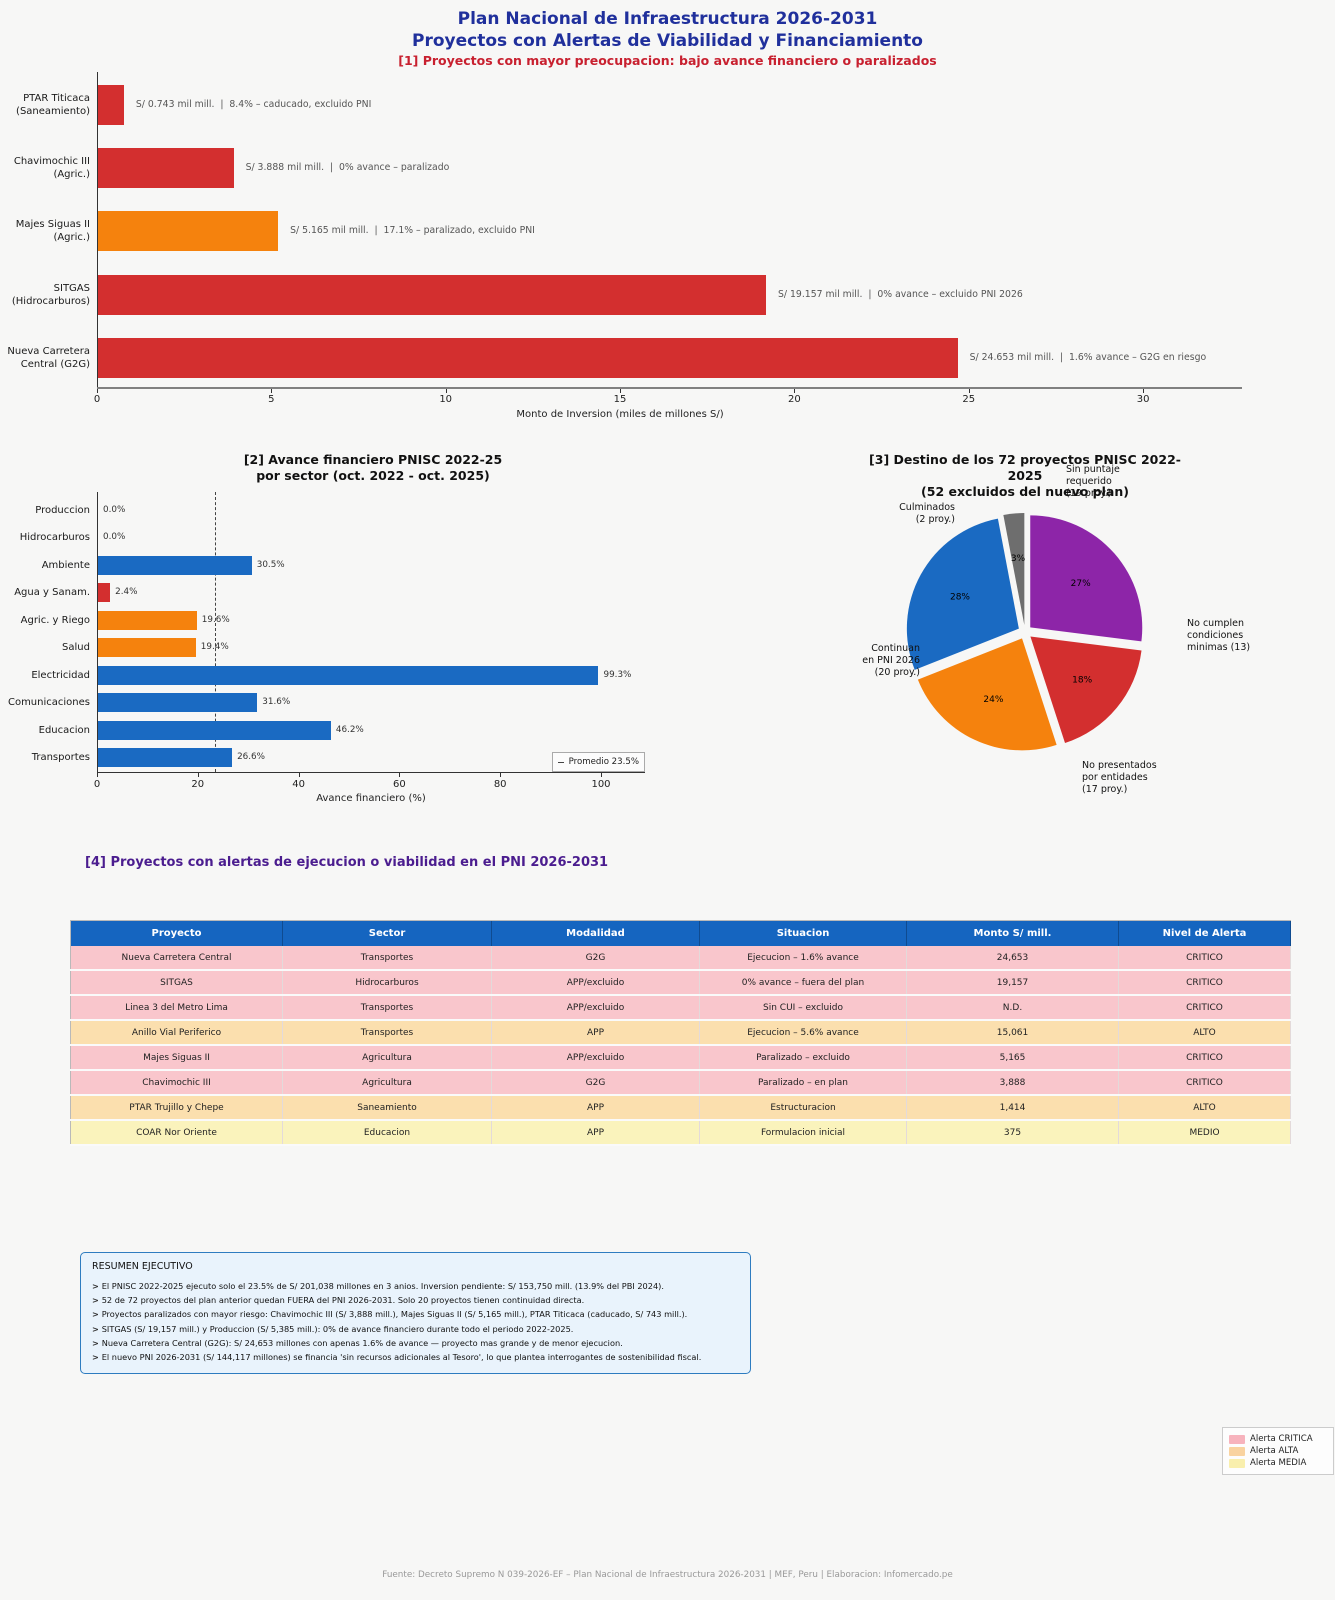 Image resolution: width=1335 pixels, height=1600 pixels. Describe the element at coordinates (601, 784) in the screenshot. I see `chart2-x-tick-label: 100` at that location.